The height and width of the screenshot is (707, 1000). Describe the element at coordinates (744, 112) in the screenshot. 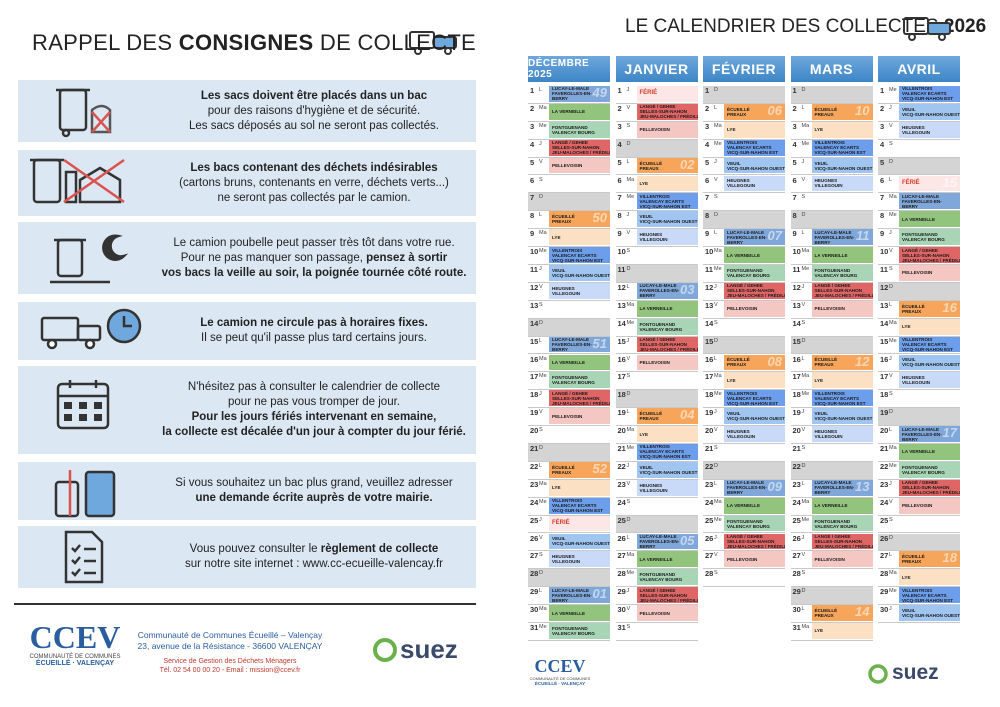

I see `day-row: 2 L ÉCUEILLÉ PREAUX 06` at that location.